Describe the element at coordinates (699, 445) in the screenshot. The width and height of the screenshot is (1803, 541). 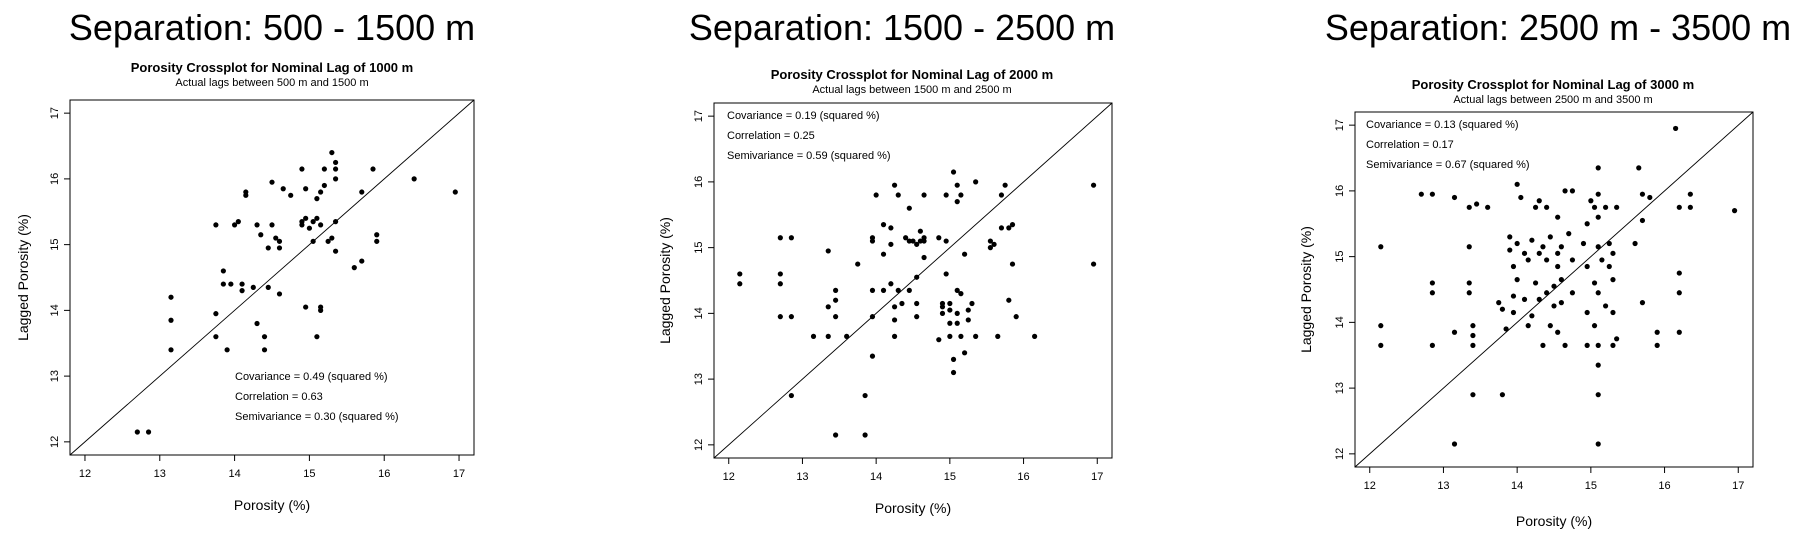
I see `y-tick-label: 12` at that location.